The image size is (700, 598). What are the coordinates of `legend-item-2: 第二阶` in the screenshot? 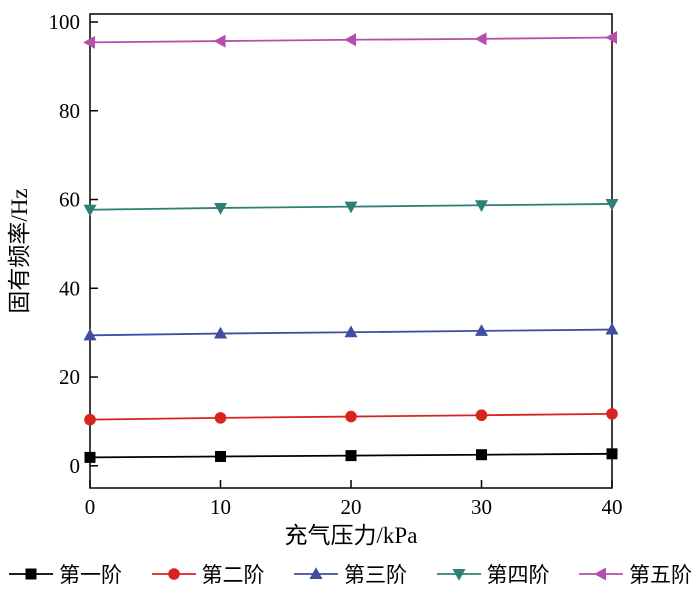 It's located at (208, 574).